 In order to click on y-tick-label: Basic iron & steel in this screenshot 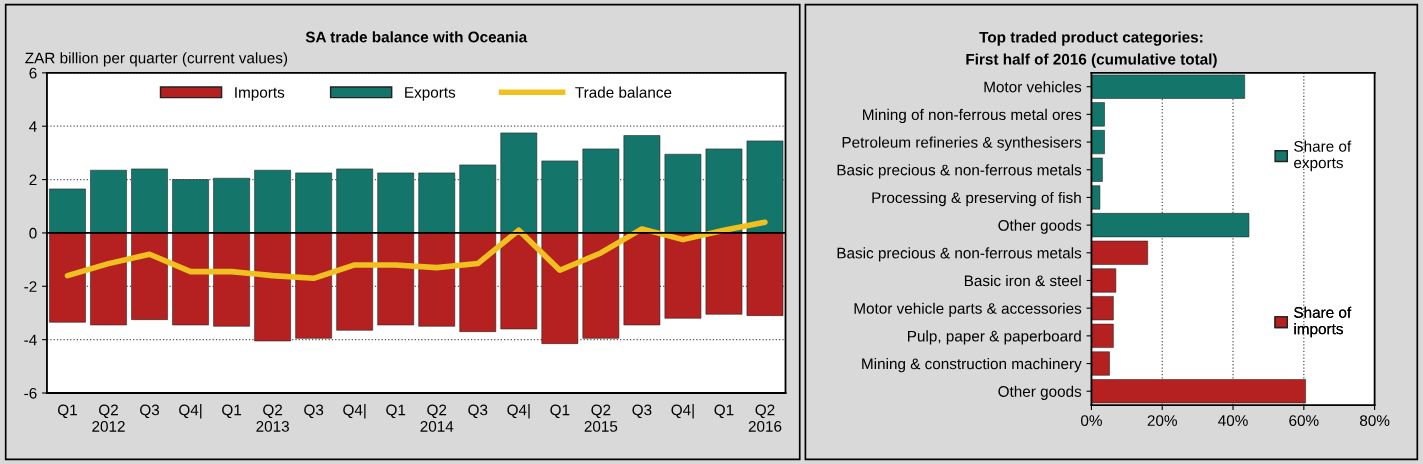, I will do `click(1022, 280)`.